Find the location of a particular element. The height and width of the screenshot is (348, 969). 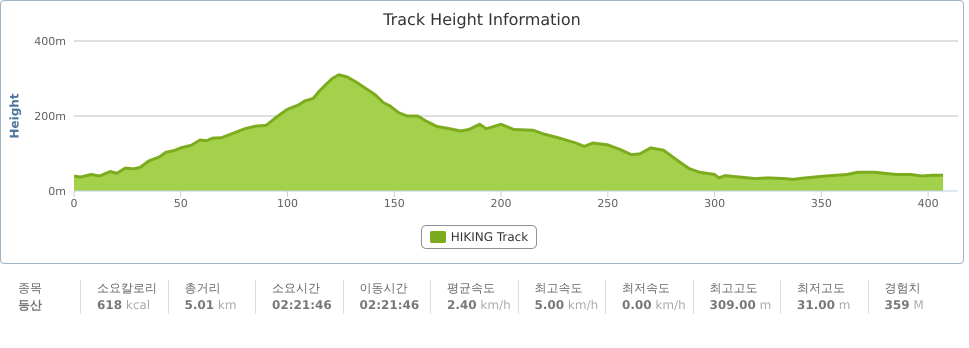

text: 2.40 km/h is located at coordinates (479, 305).